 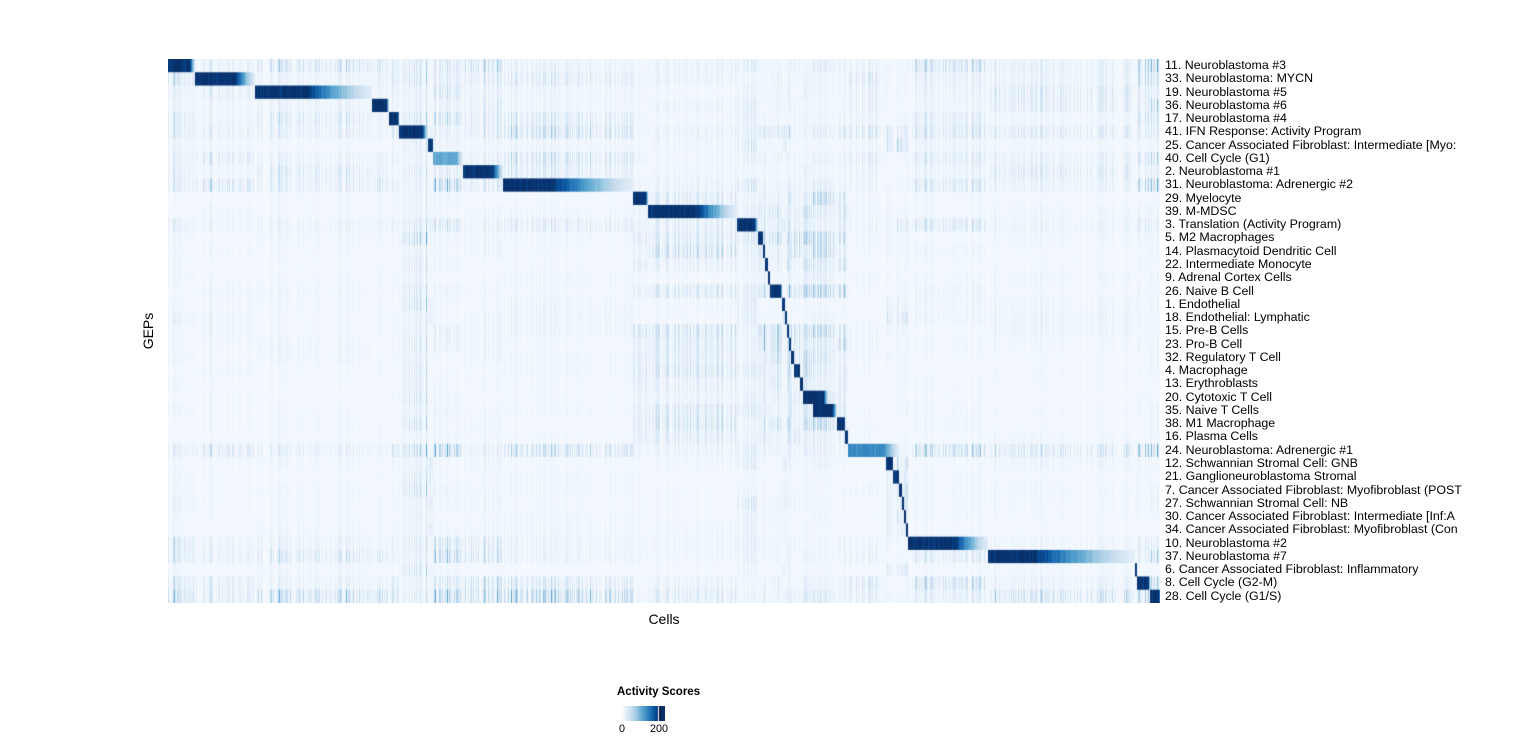 I want to click on row-label: 11. Neuroblastoma #3, so click(x=1225, y=65).